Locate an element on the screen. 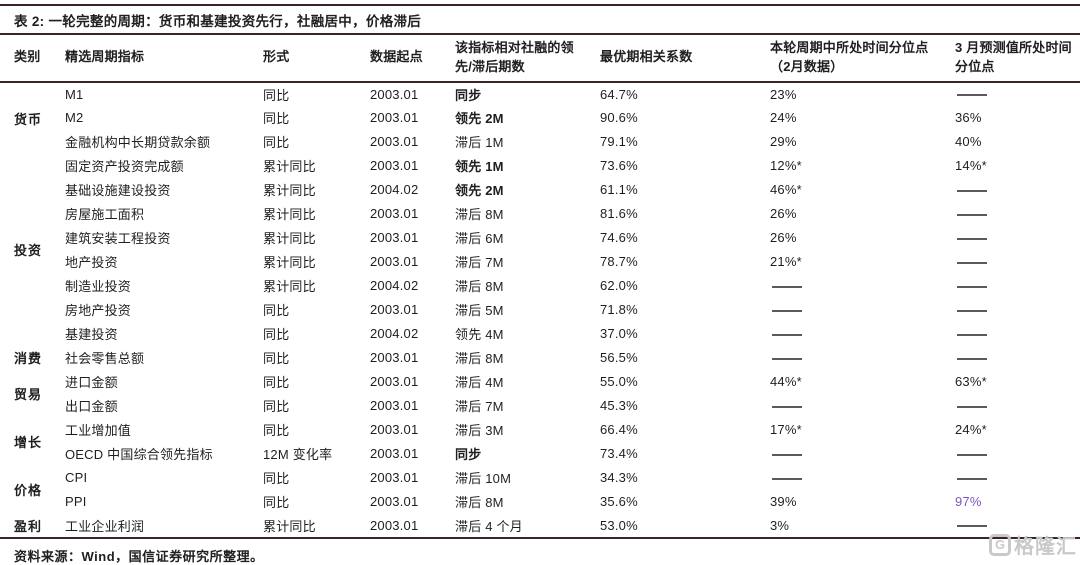 The image size is (1080, 565). indicator-cell: 出口金额 is located at coordinates (91, 407).